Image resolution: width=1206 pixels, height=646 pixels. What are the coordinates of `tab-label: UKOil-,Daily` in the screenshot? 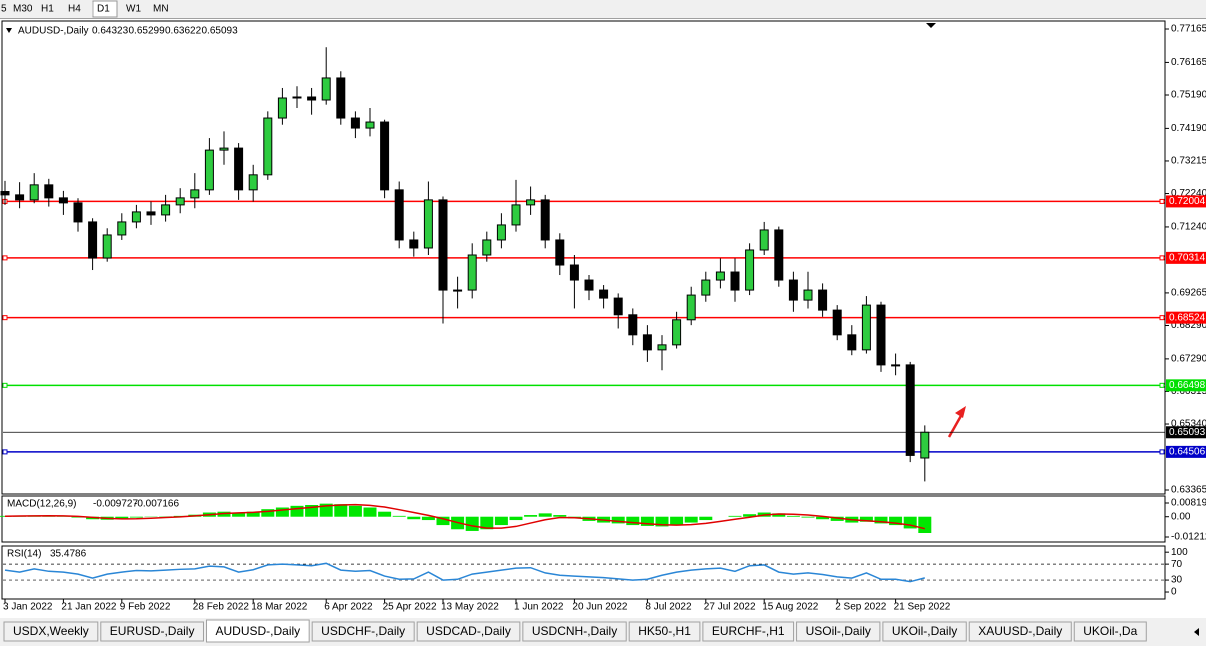 It's located at (924, 631).